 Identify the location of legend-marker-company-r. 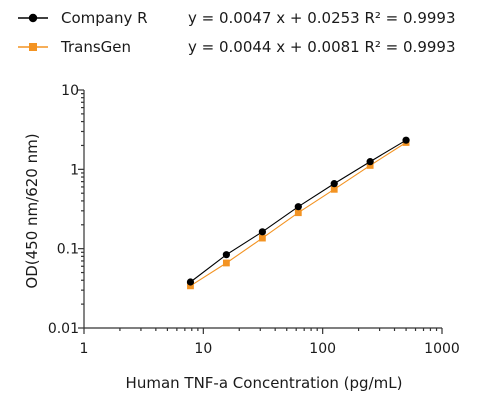
(33, 18).